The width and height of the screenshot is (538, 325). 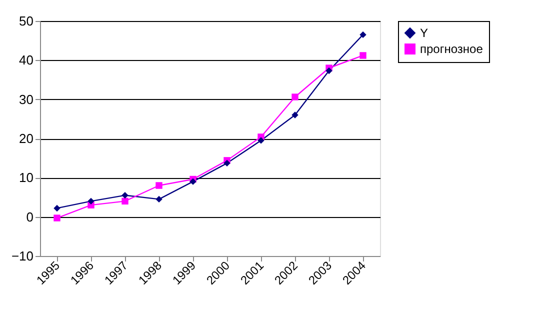 I want to click on y-tick-label: 30, so click(x=26, y=99).